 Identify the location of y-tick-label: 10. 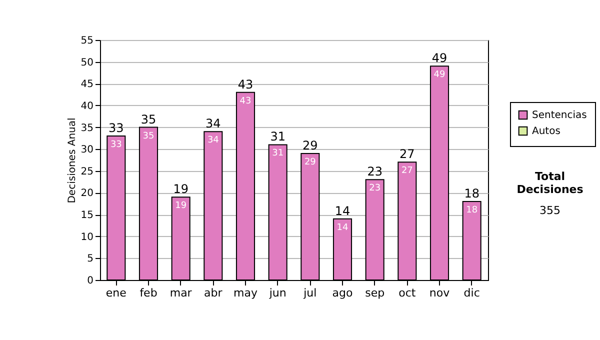
(87, 237).